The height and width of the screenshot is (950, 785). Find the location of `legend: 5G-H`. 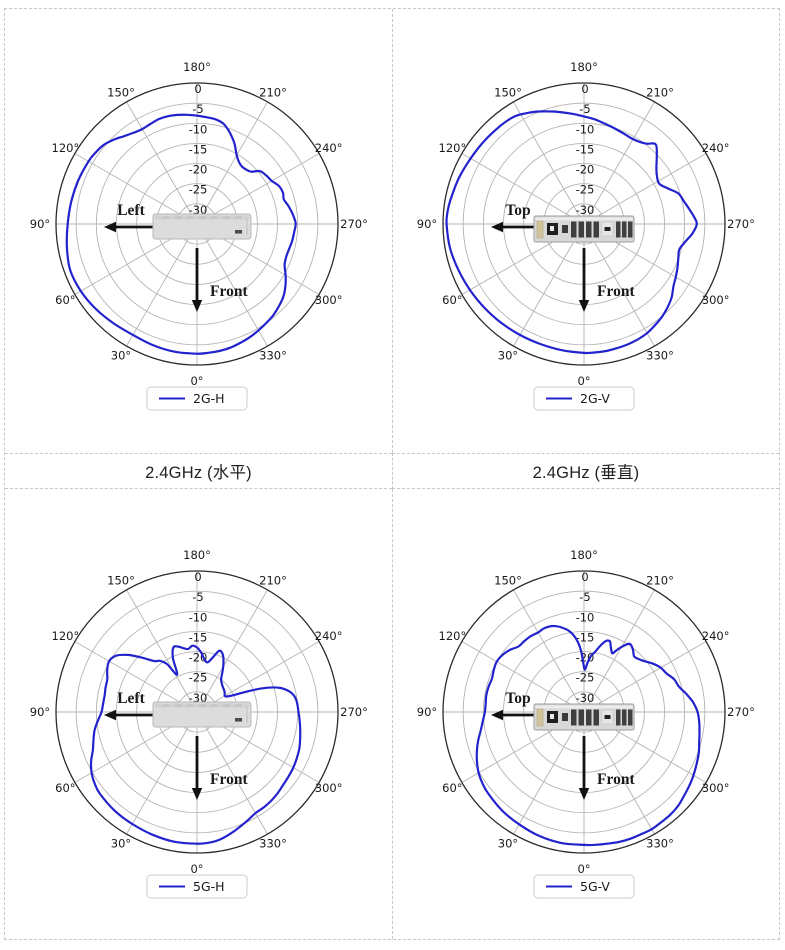

legend: 5G-H is located at coordinates (196, 886).